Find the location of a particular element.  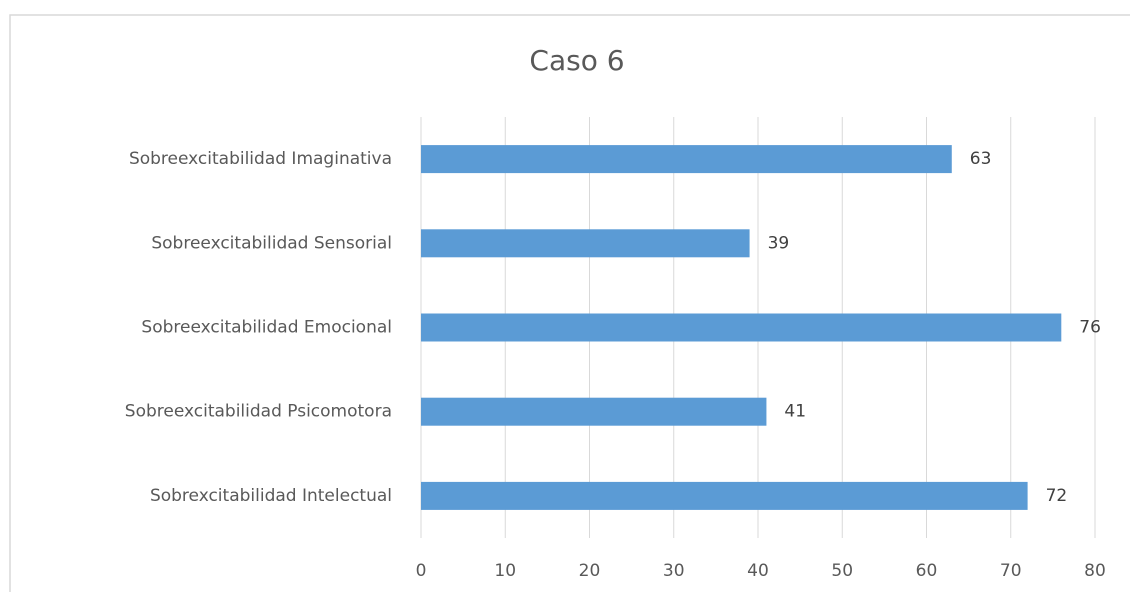

x-tick-label: 50 is located at coordinates (842, 571).